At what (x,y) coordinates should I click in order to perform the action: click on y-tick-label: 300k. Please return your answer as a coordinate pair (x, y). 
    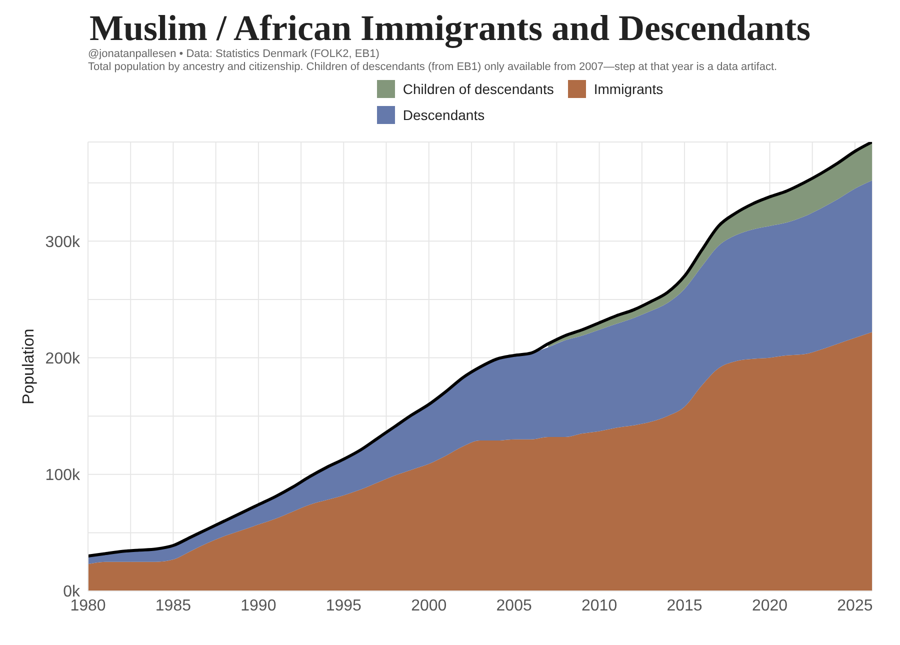
    Looking at the image, I should click on (63, 242).